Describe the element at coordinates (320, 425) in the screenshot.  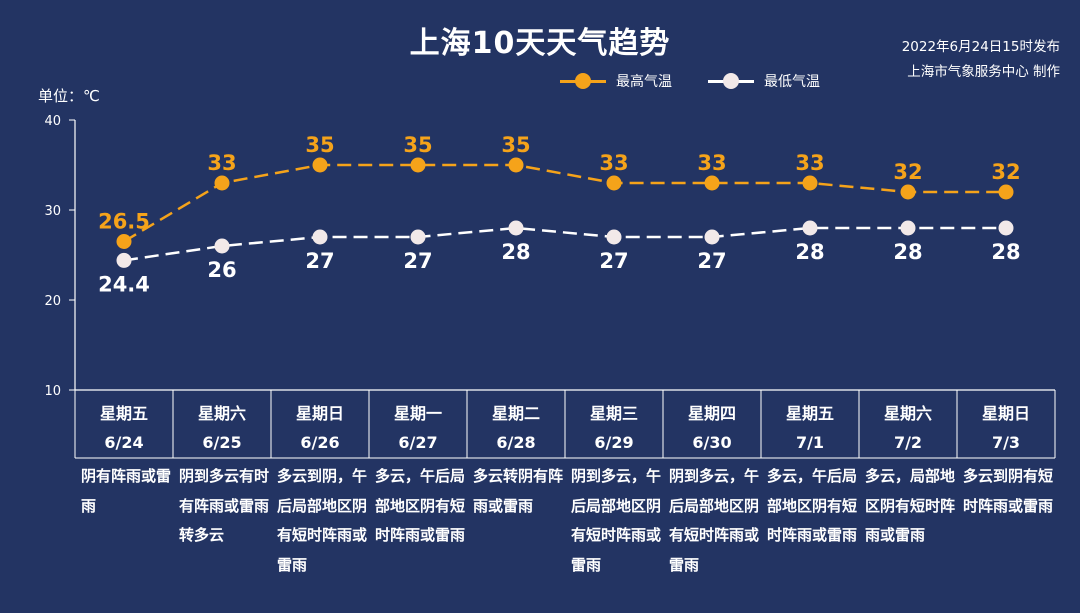
I see `day-header-cell: 星期日 6/26` at that location.